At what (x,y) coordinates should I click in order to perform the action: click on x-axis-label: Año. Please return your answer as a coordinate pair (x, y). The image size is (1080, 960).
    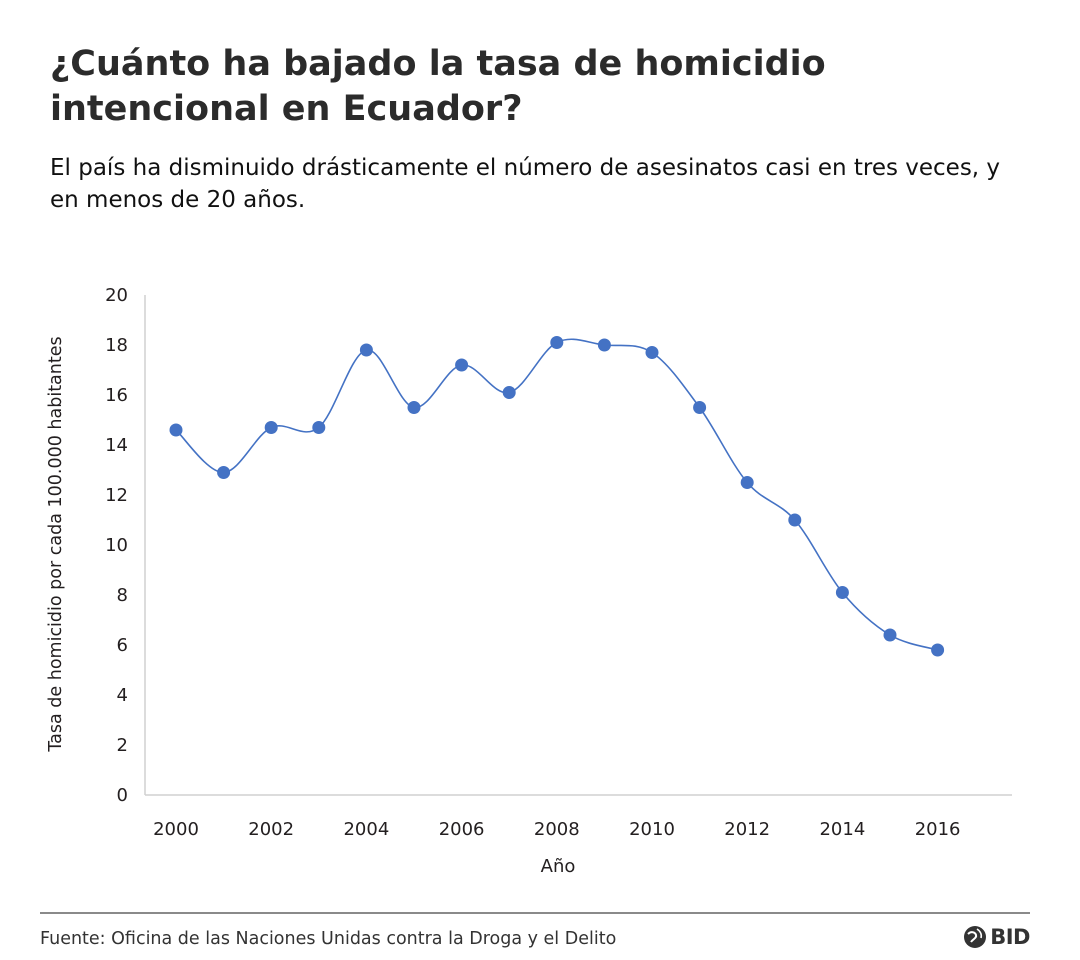
    Looking at the image, I should click on (558, 866).